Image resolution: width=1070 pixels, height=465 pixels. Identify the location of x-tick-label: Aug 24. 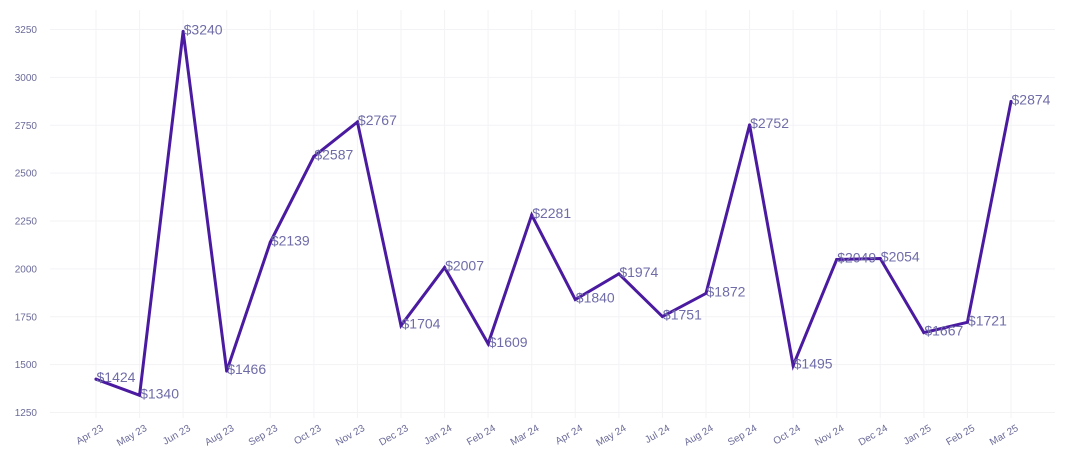
(699, 436).